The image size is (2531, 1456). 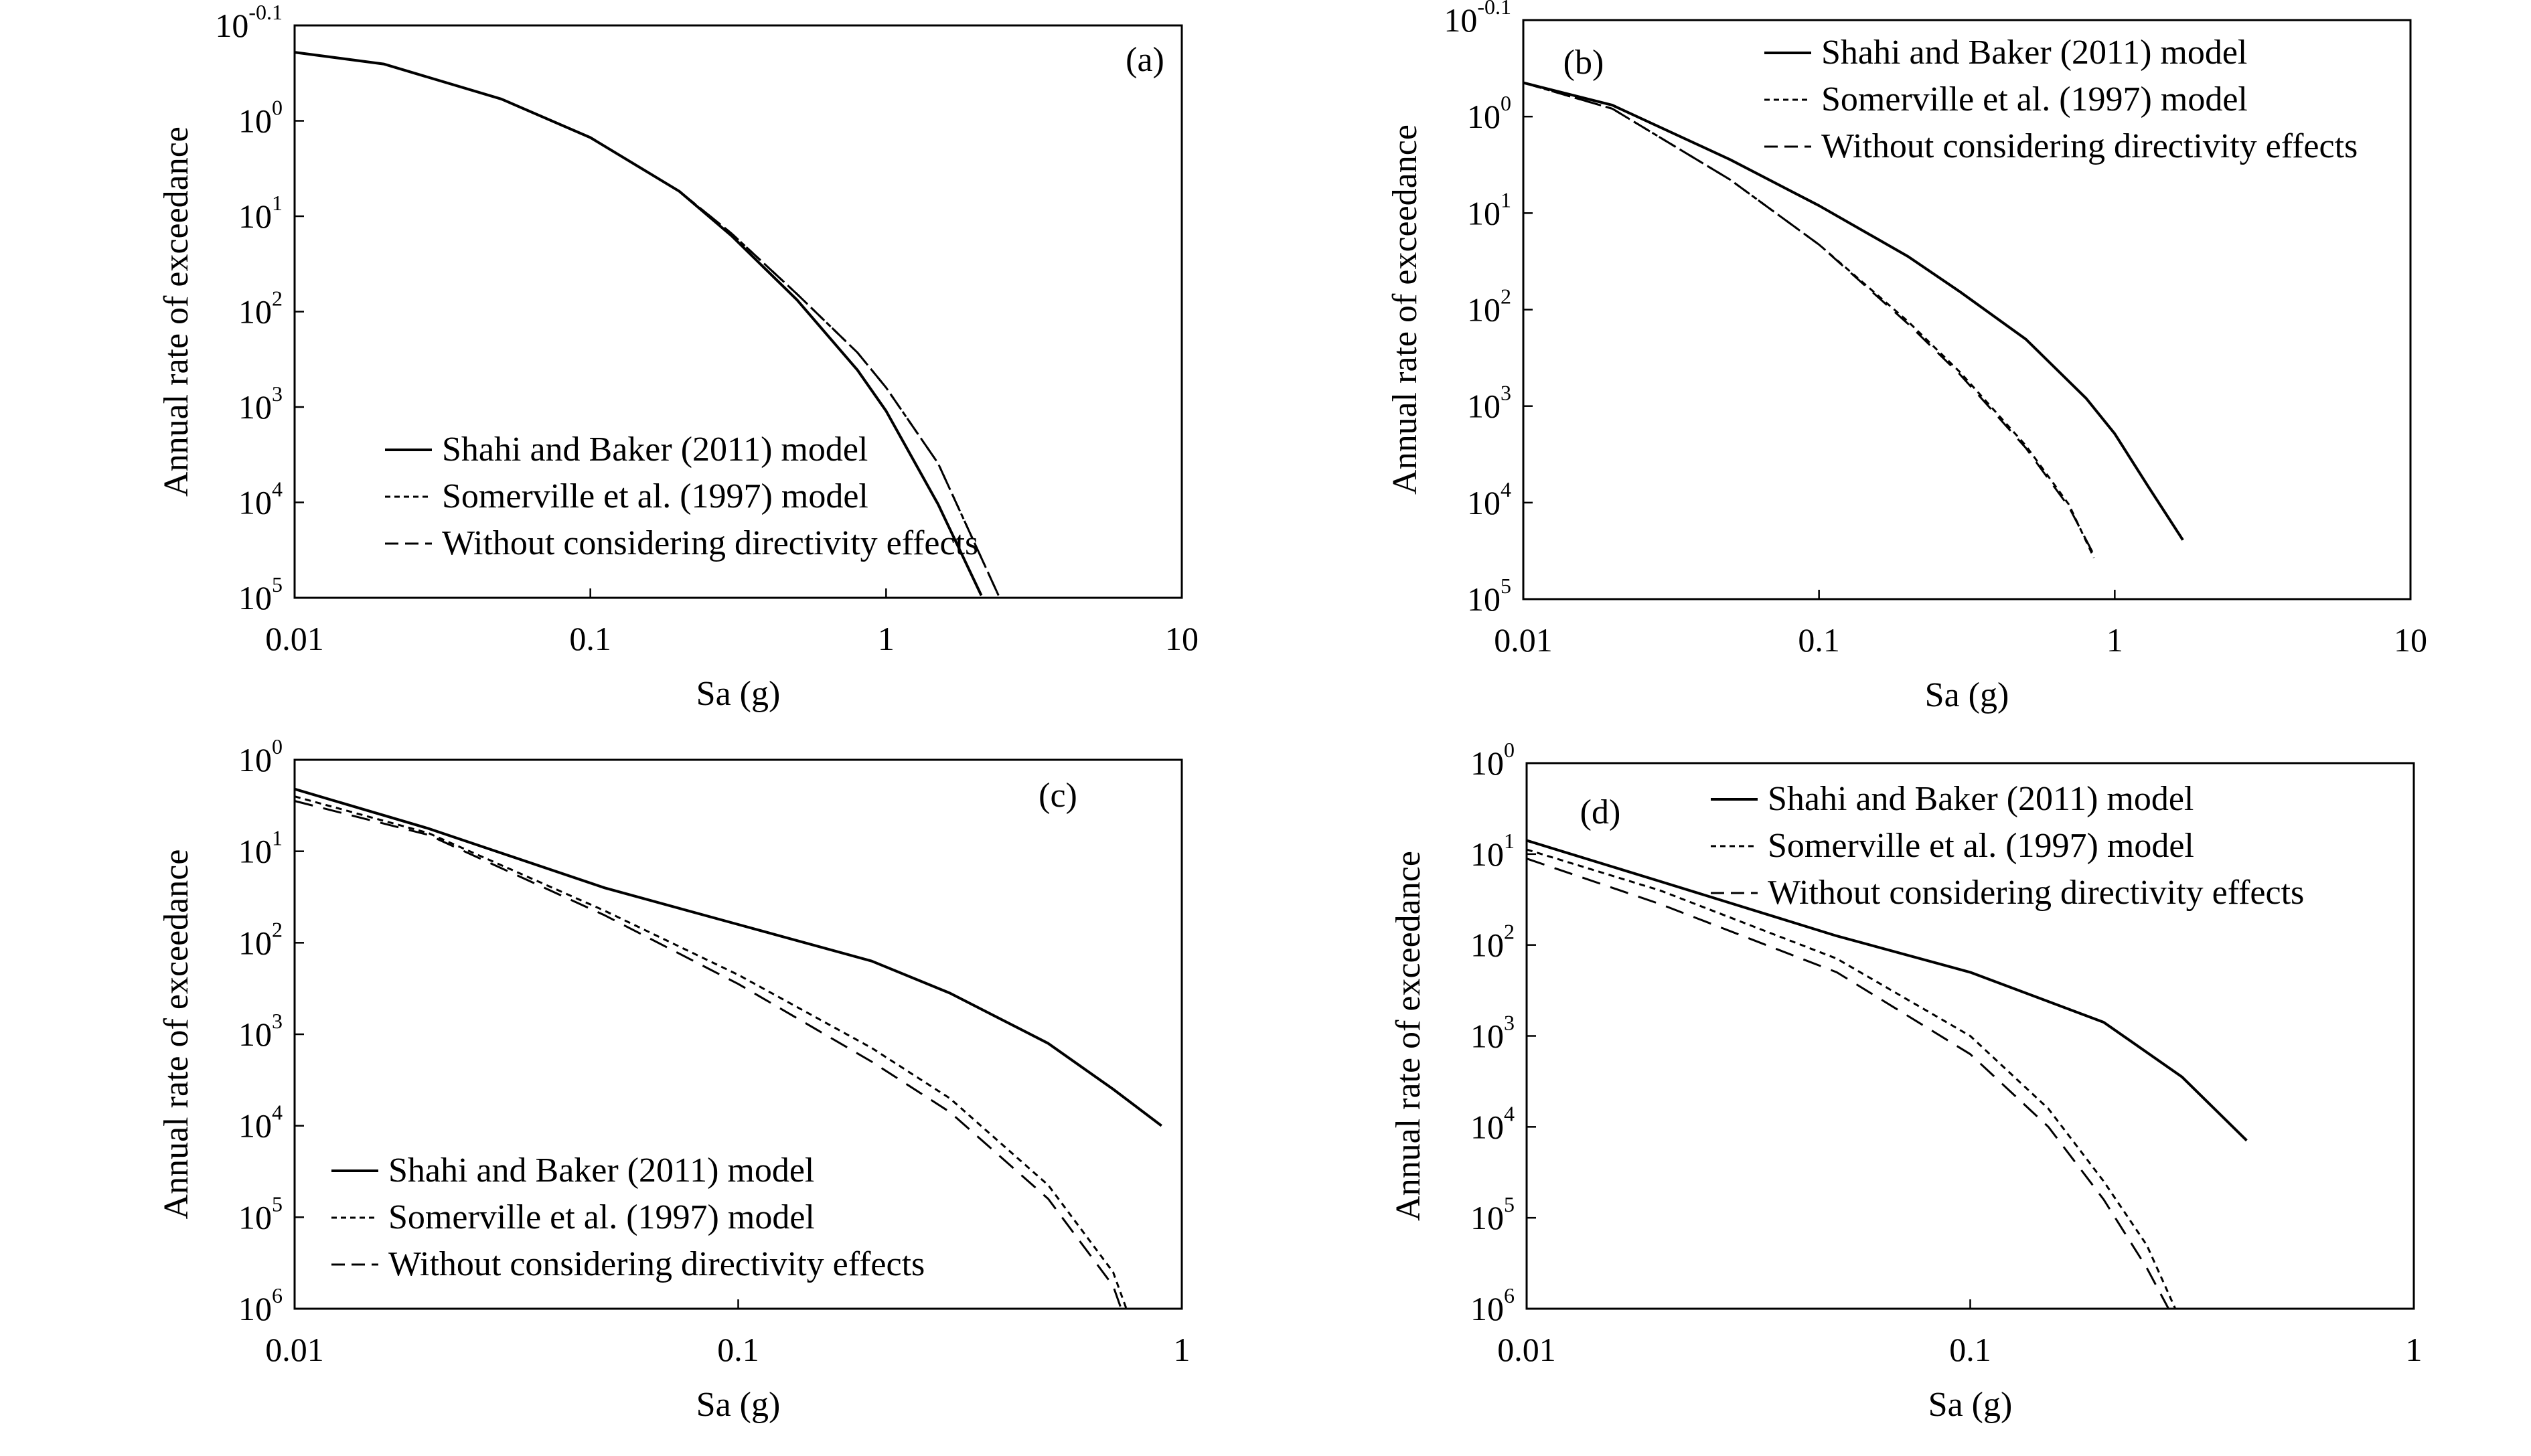 I want to click on y-tick-exponent: 2, so click(x=278, y=299).